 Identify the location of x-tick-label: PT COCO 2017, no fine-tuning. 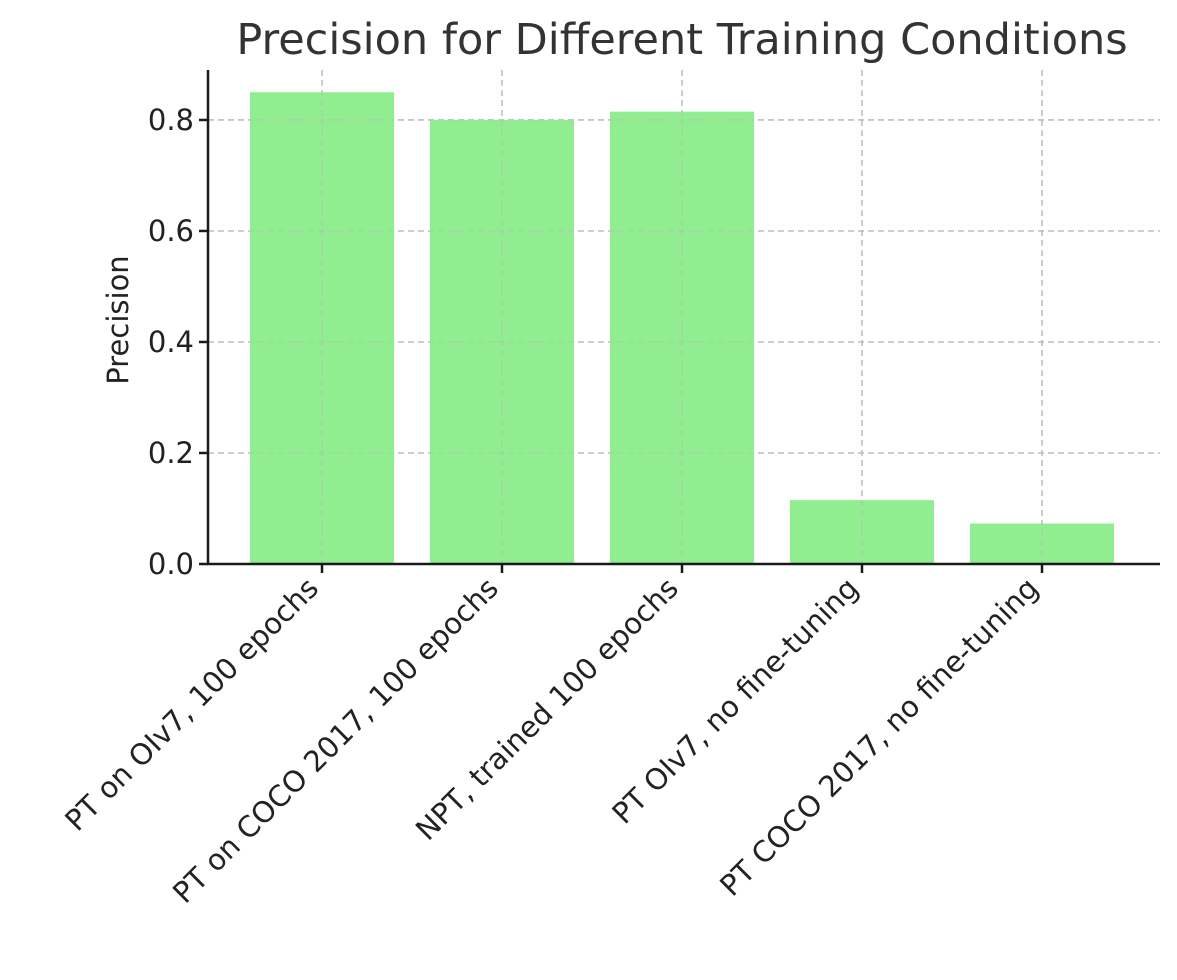
(879, 737).